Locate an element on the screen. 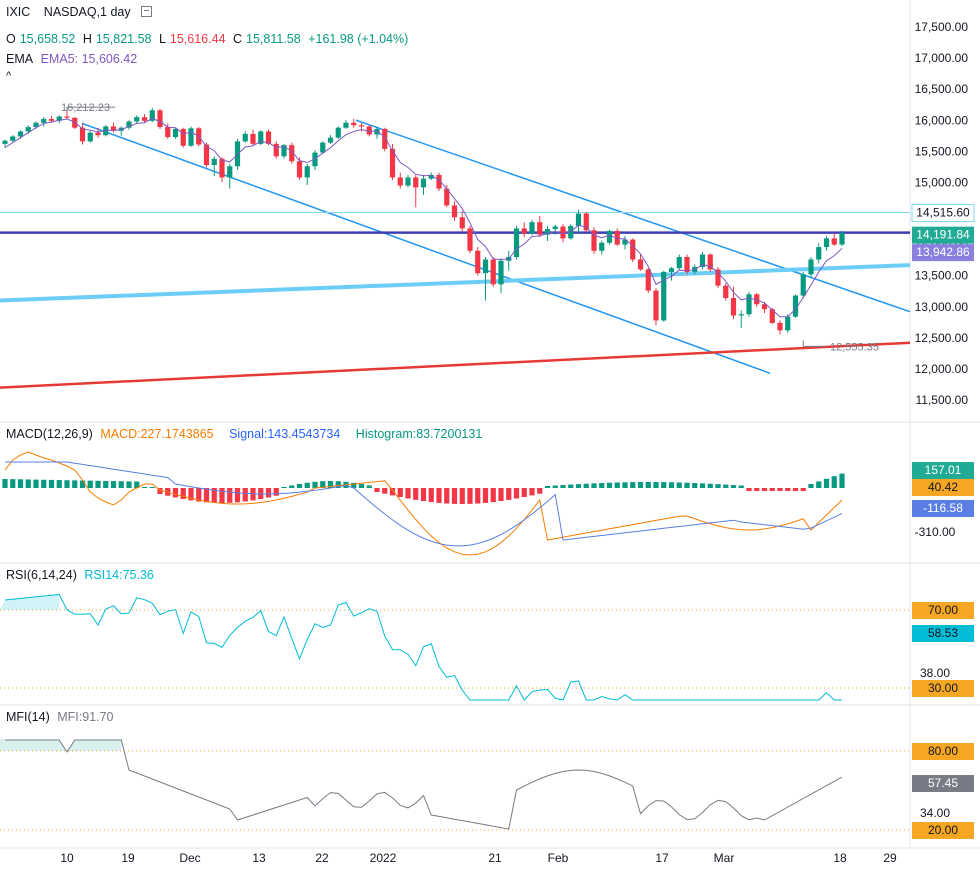 The image size is (980, 870). macd-hist-label: 157.01 is located at coordinates (943, 470).